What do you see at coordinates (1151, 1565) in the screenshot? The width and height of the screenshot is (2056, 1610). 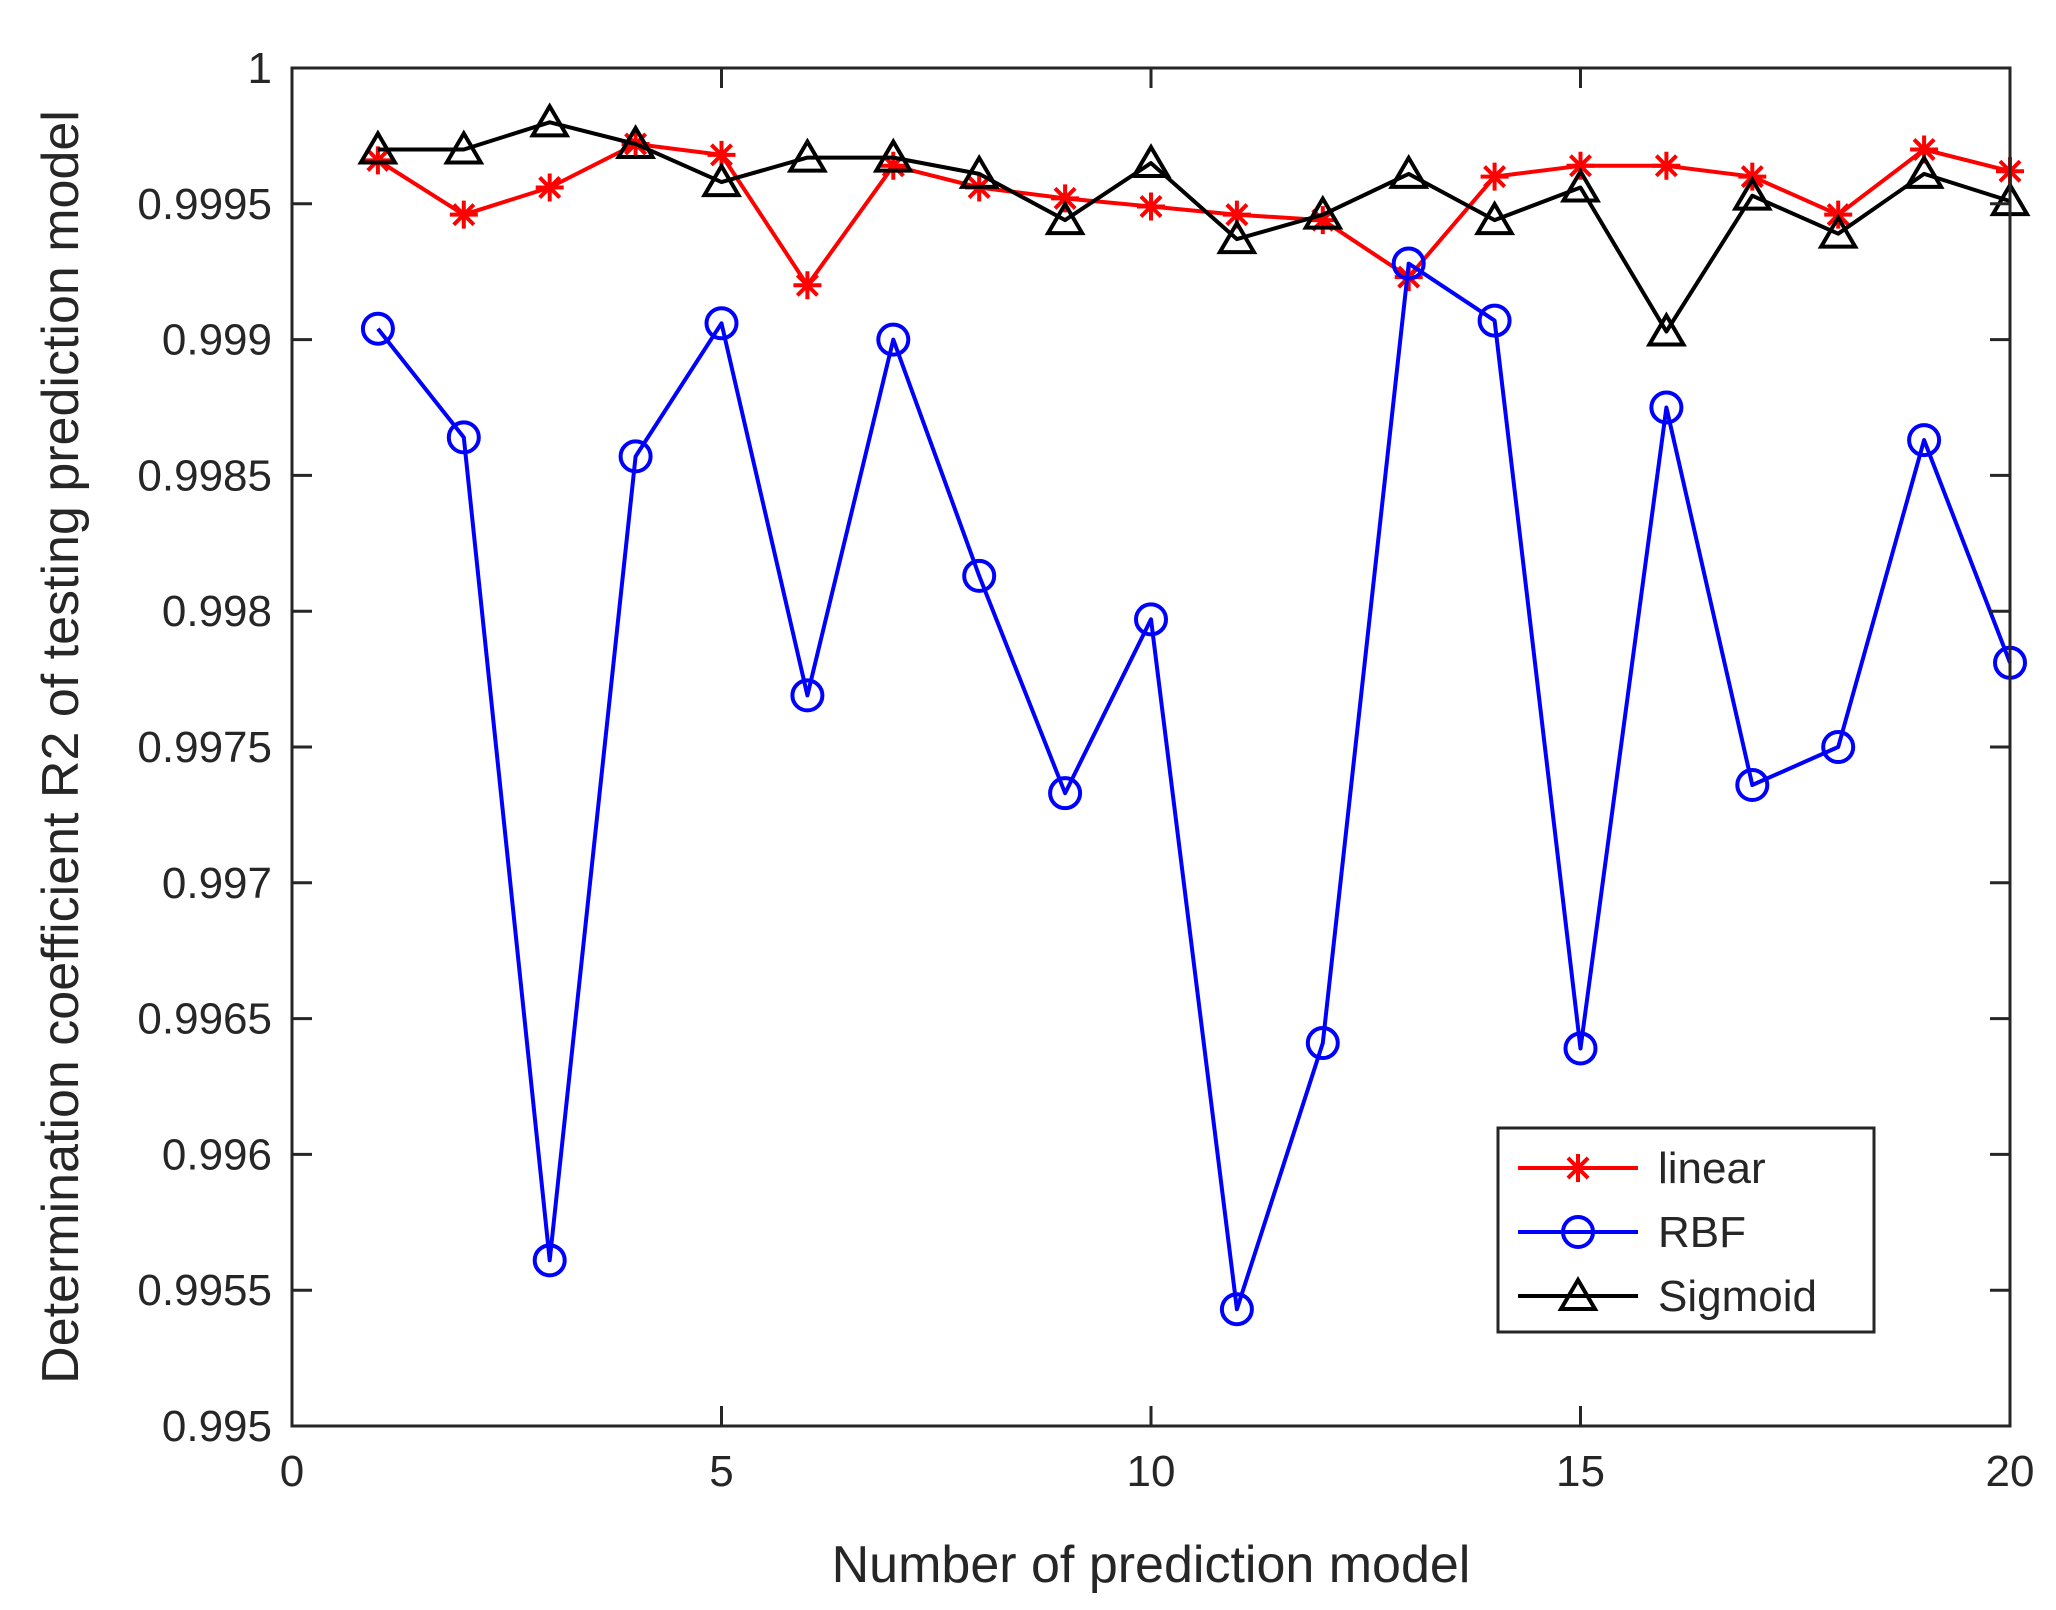 I see `x-axis-label: Number of prediction model` at bounding box center [1151, 1565].